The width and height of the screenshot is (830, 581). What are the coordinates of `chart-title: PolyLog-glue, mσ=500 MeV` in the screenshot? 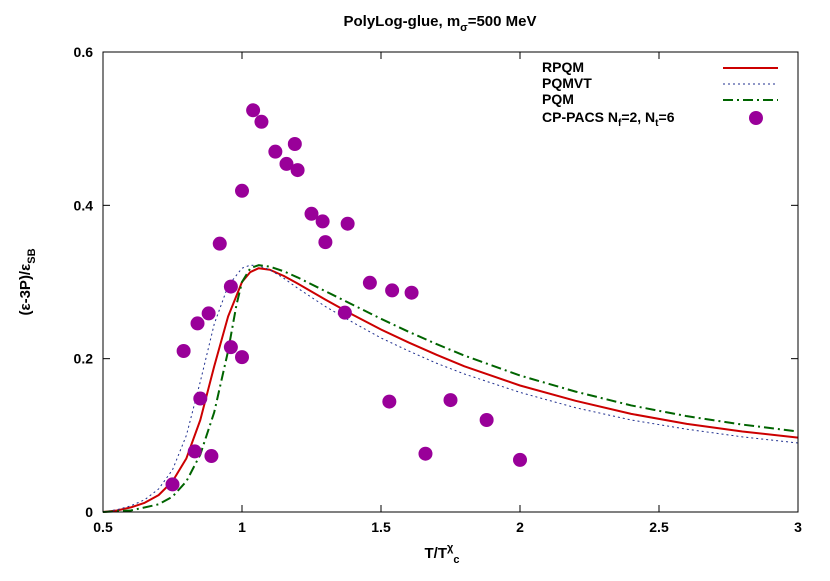 It's located at (440, 23).